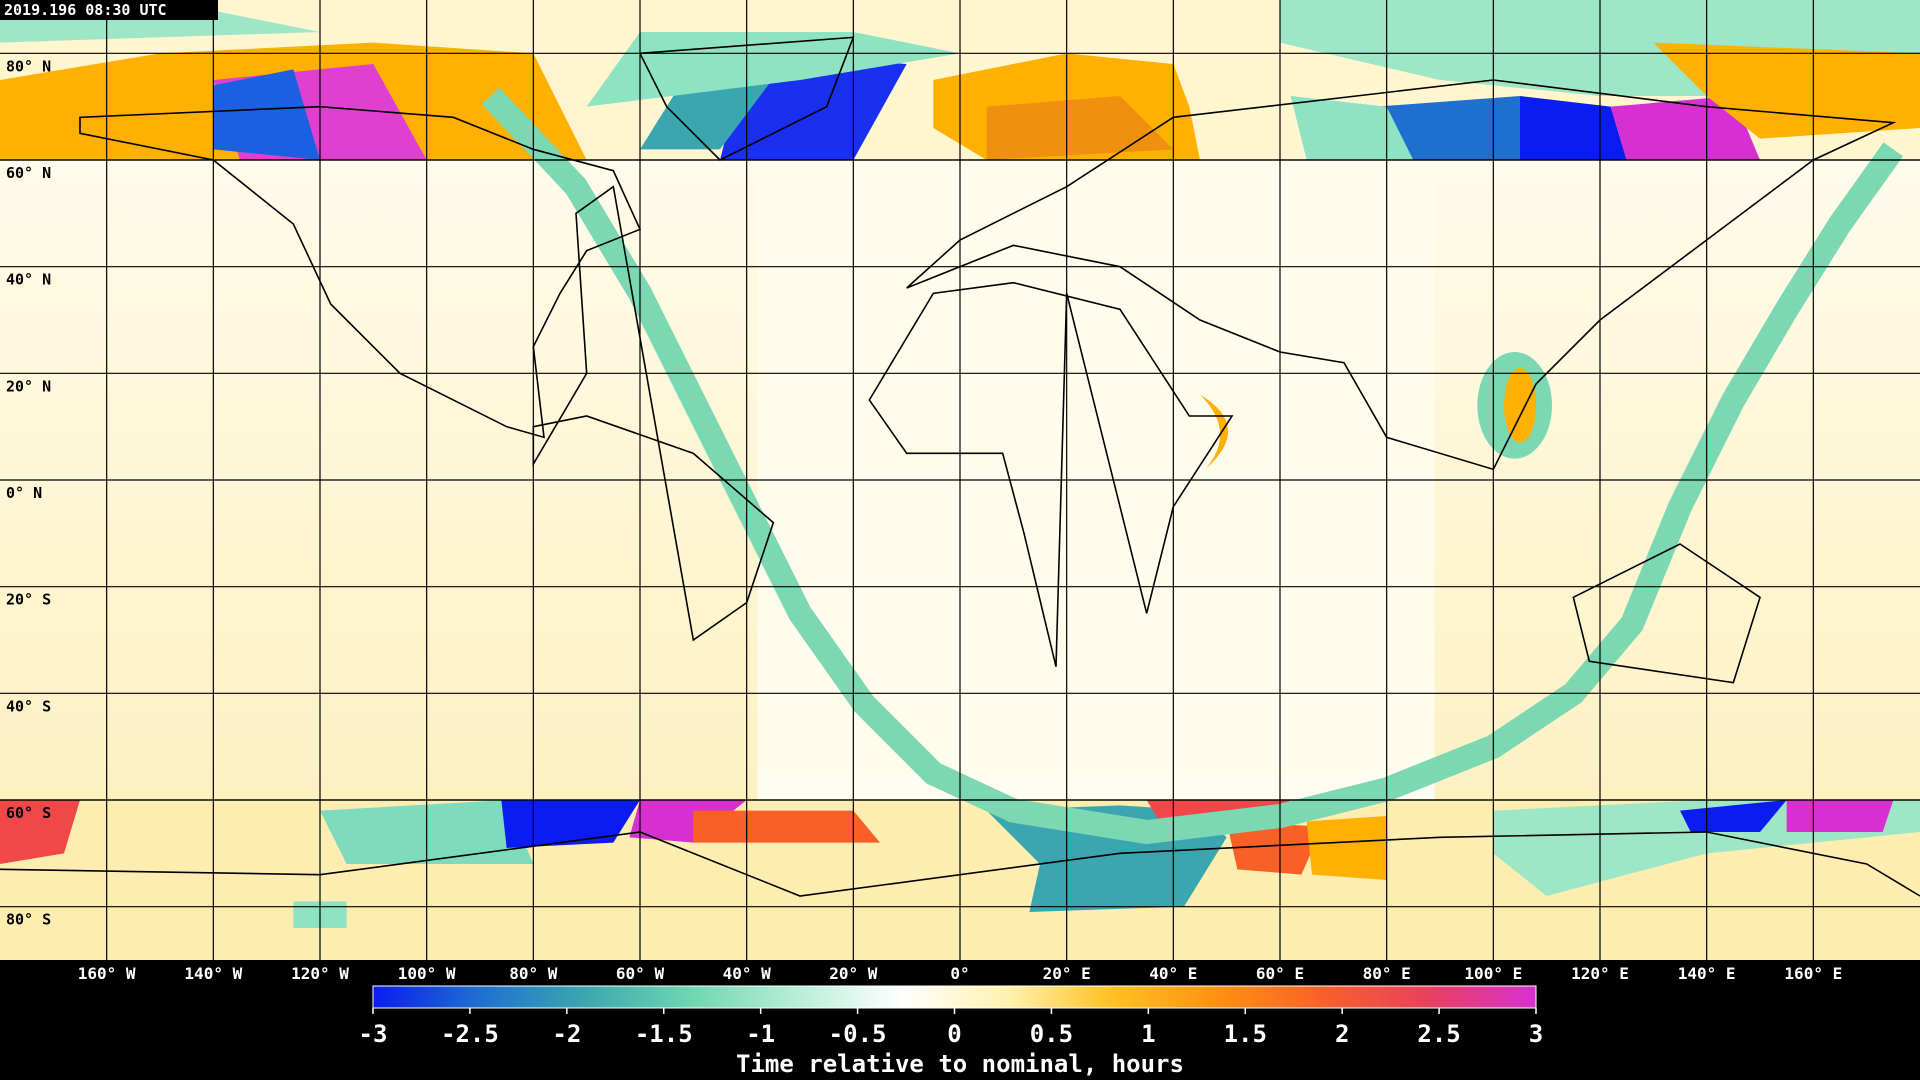  What do you see at coordinates (1438, 1034) in the screenshot?
I see `colorbar-tick-label: 2.5` at bounding box center [1438, 1034].